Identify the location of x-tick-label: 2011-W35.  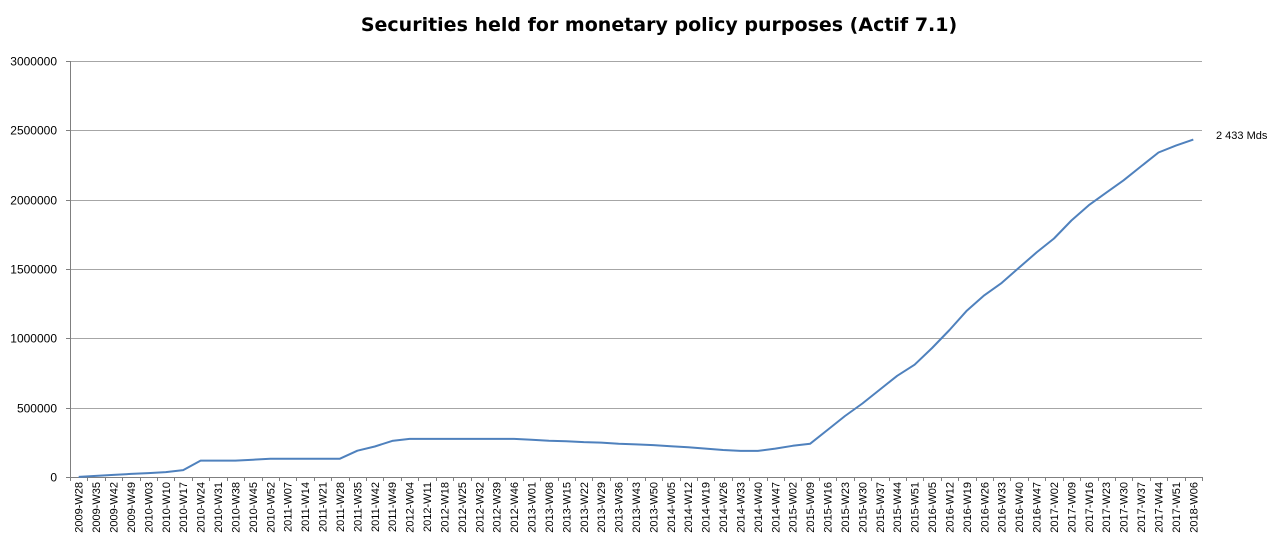
(358, 507).